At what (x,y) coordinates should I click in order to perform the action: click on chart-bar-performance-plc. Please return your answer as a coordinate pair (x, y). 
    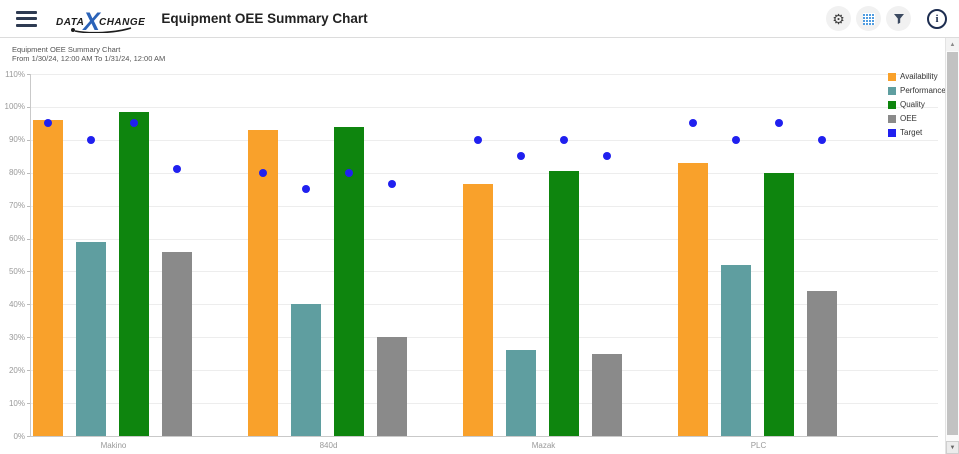
    Looking at the image, I should click on (736, 350).